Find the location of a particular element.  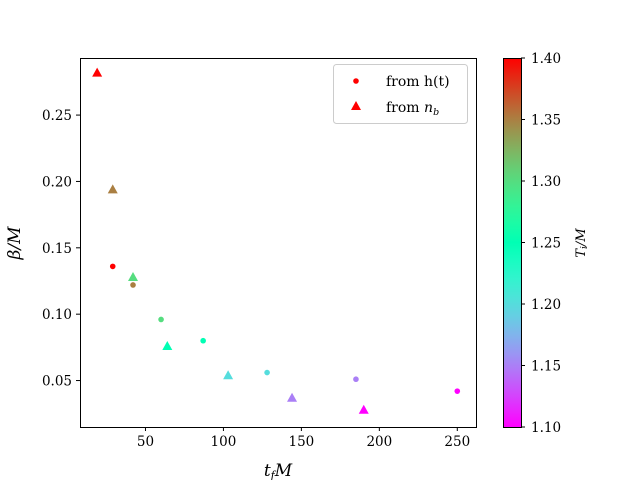

colorbar-ticks: 1.10 1.15 1.20 1.25 1.30 1.35 1.40 is located at coordinates (541, 243).